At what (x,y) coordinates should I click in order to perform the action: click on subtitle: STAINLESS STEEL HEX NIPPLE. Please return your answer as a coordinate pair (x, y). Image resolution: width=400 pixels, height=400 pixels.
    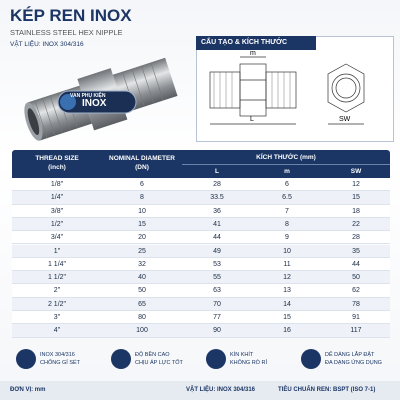
    Looking at the image, I should click on (66, 32).